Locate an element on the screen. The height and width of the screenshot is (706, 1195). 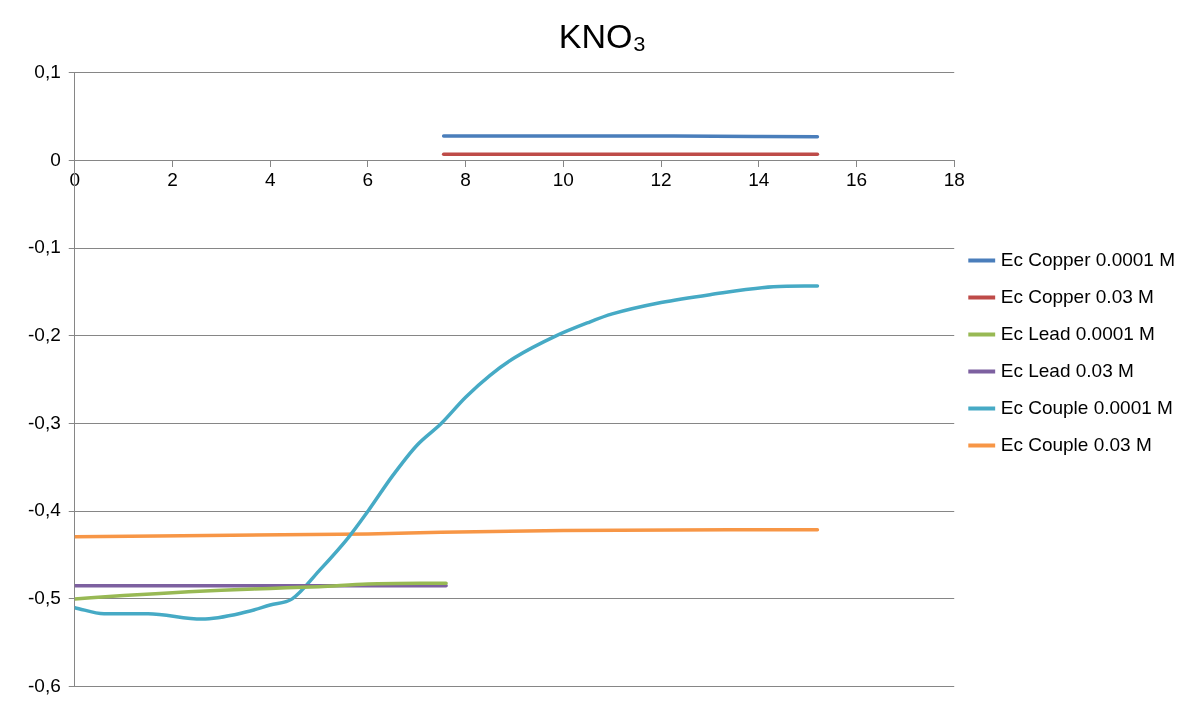
legend-label: Ec Lead 0.0001 M is located at coordinates (1077, 333).